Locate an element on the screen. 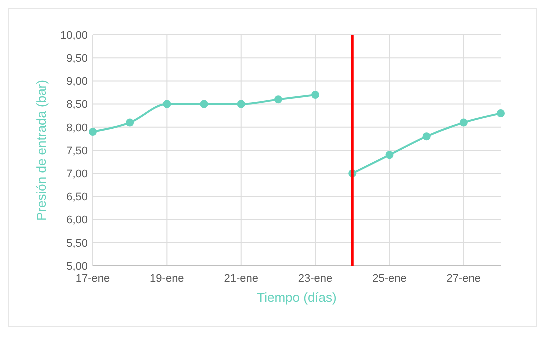  x-tick-label: 25-ene is located at coordinates (389, 279).